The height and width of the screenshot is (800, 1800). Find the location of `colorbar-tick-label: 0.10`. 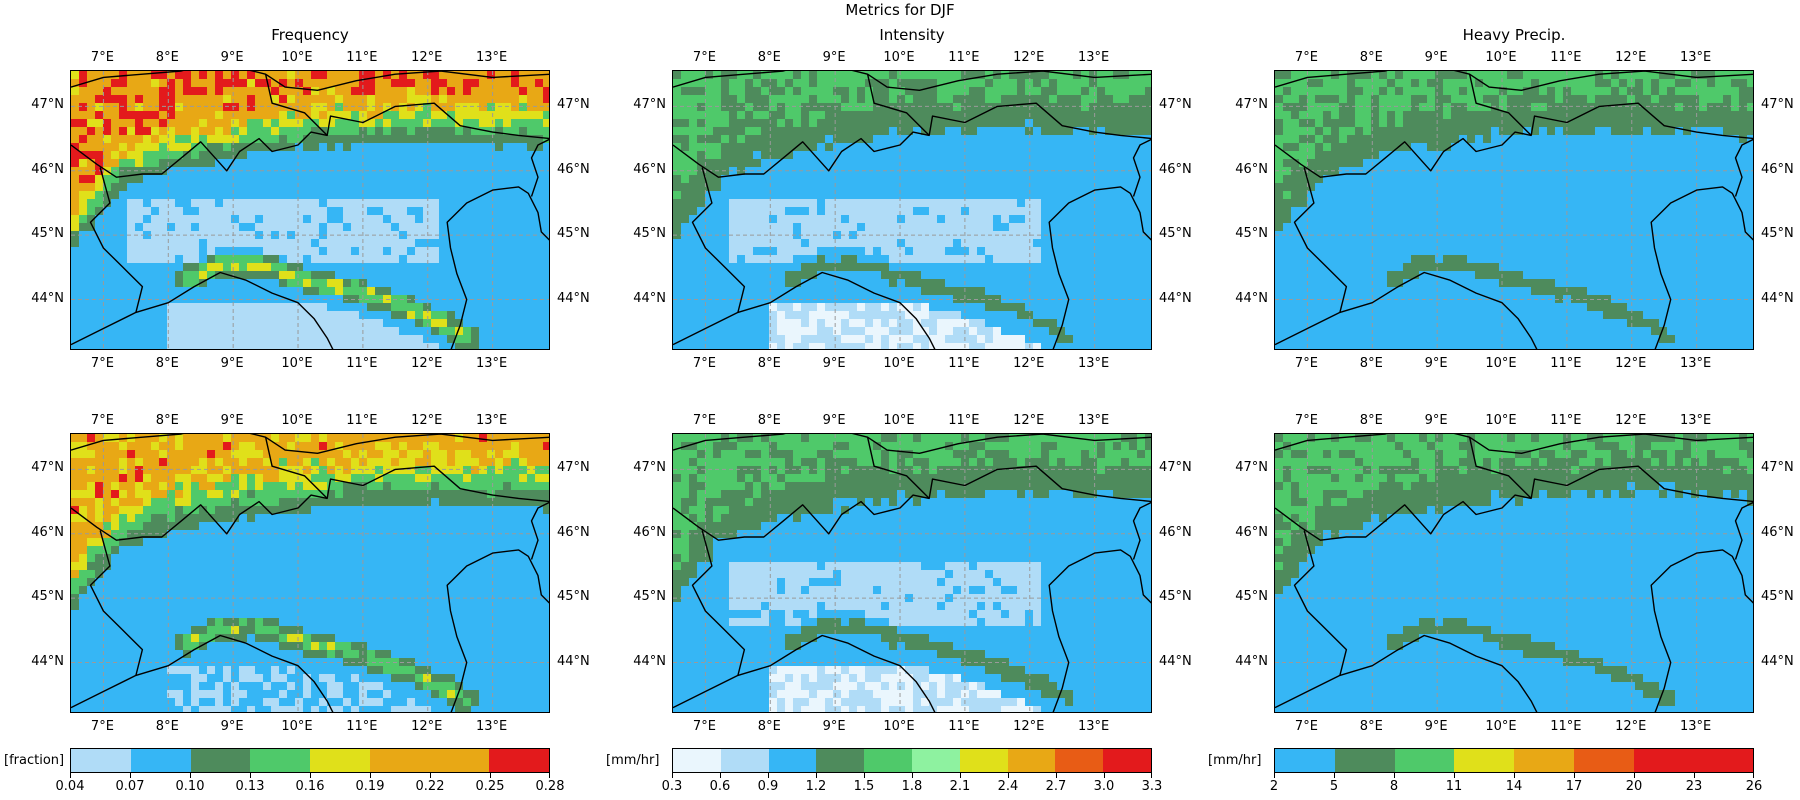

colorbar-tick-label: 0.10 is located at coordinates (190, 786).